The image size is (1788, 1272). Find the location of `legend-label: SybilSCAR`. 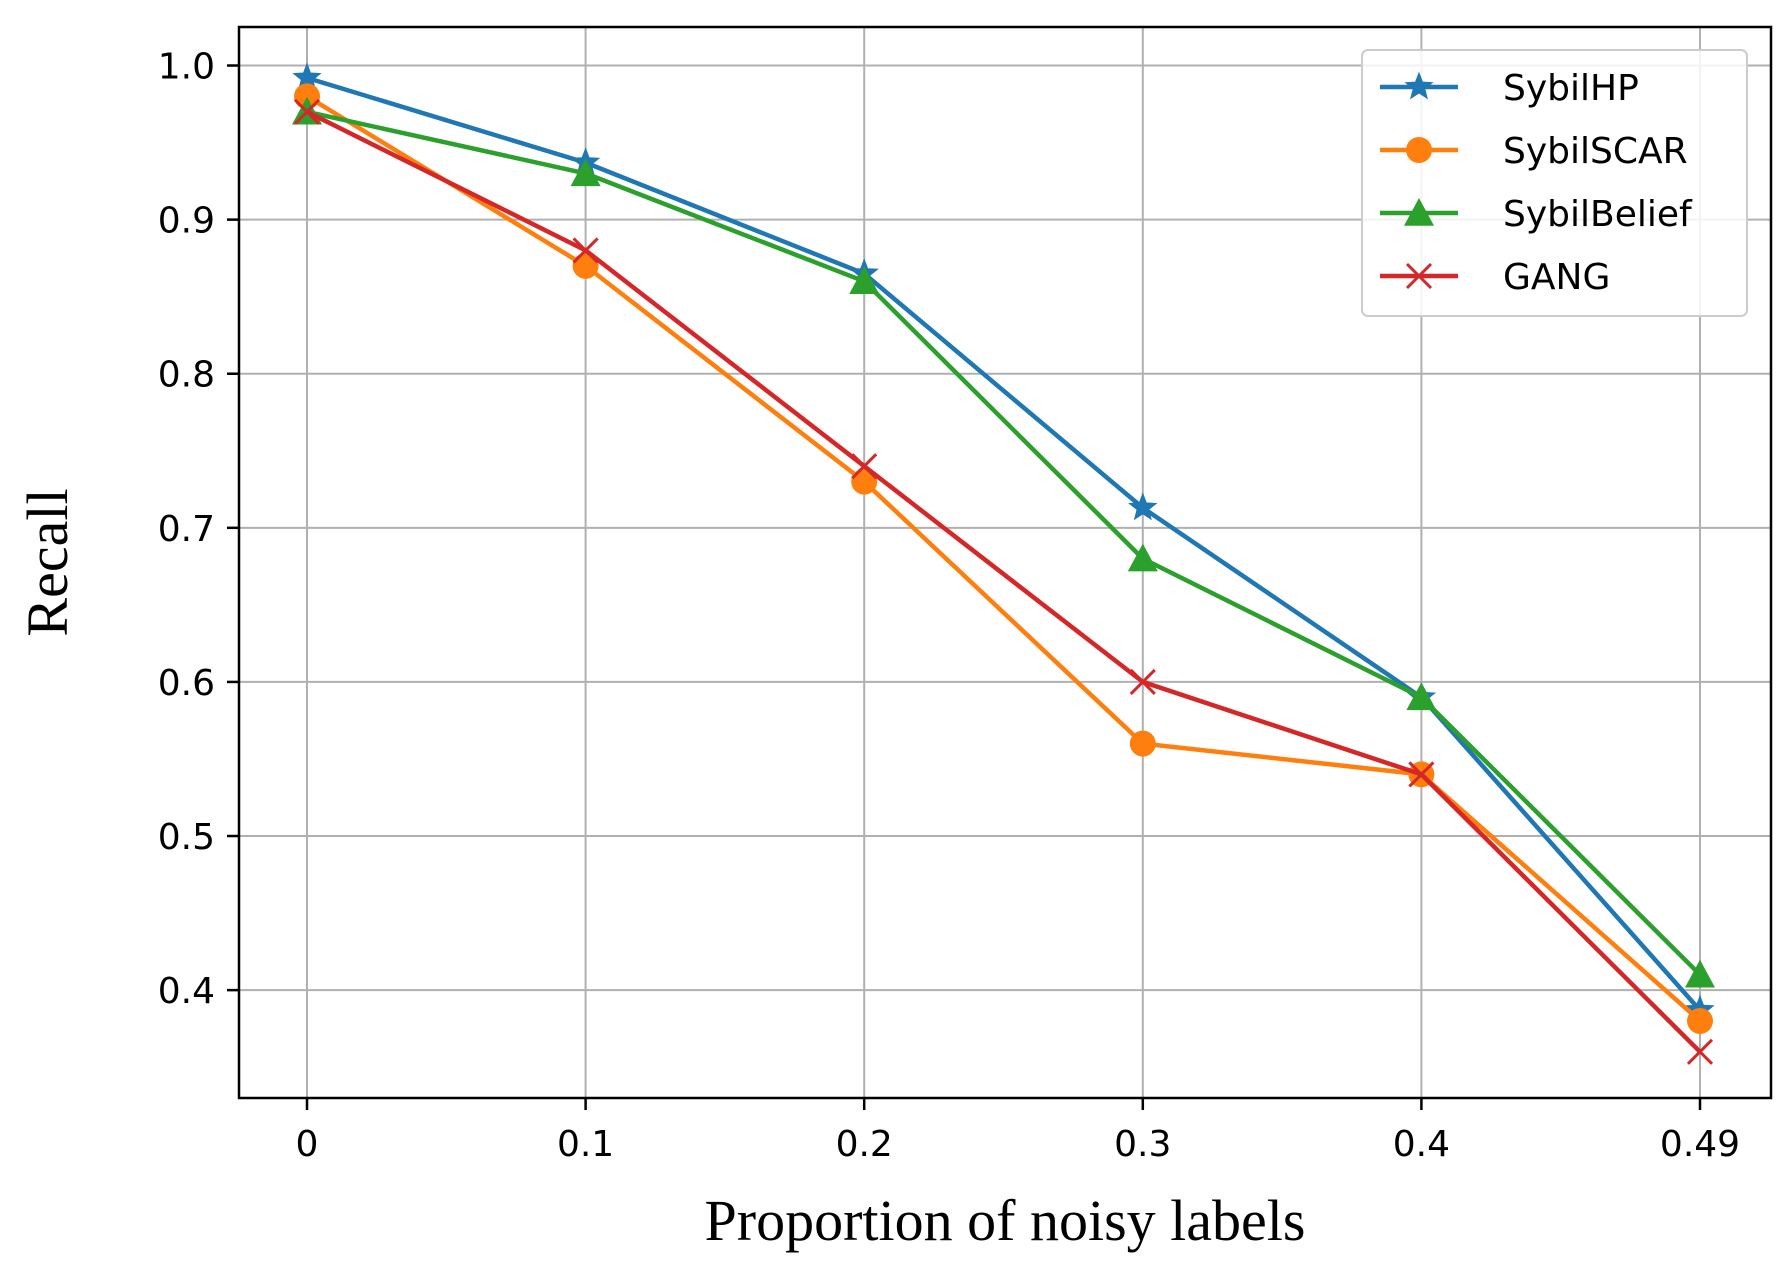

legend-label: SybilSCAR is located at coordinates (1595, 151).